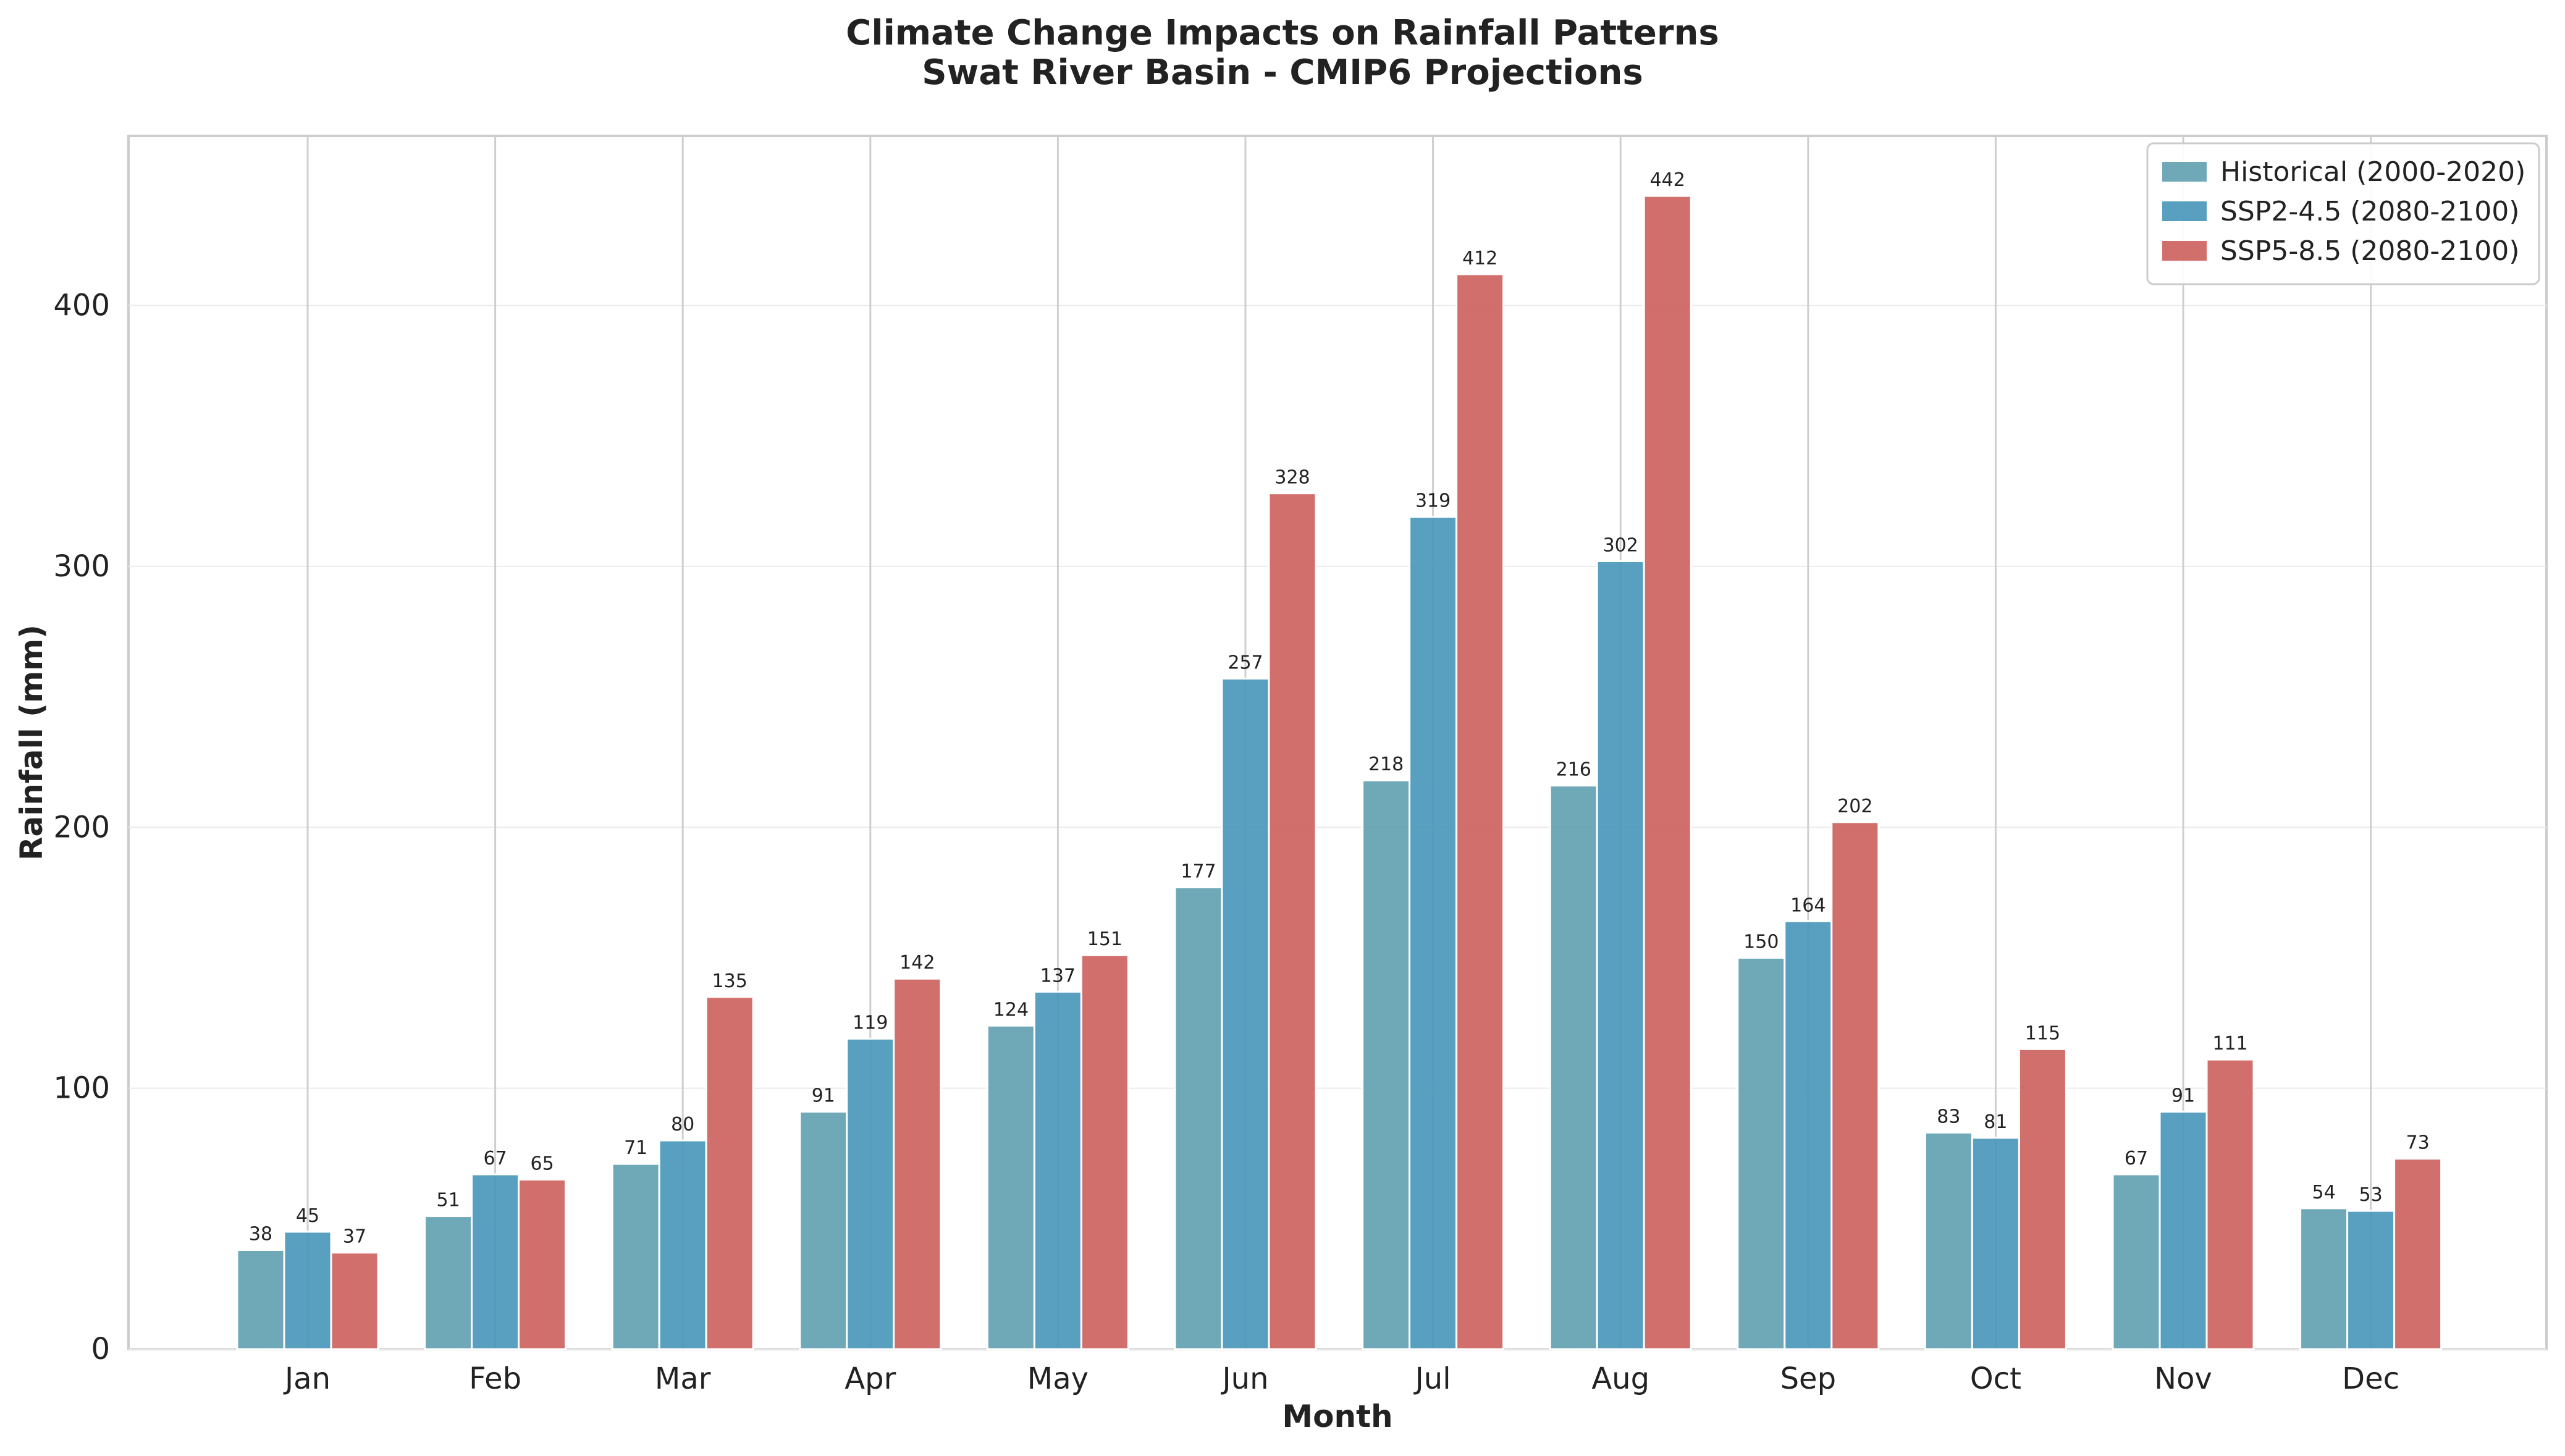  Describe the element at coordinates (730, 981) in the screenshot. I see `data-label: 135` at that location.